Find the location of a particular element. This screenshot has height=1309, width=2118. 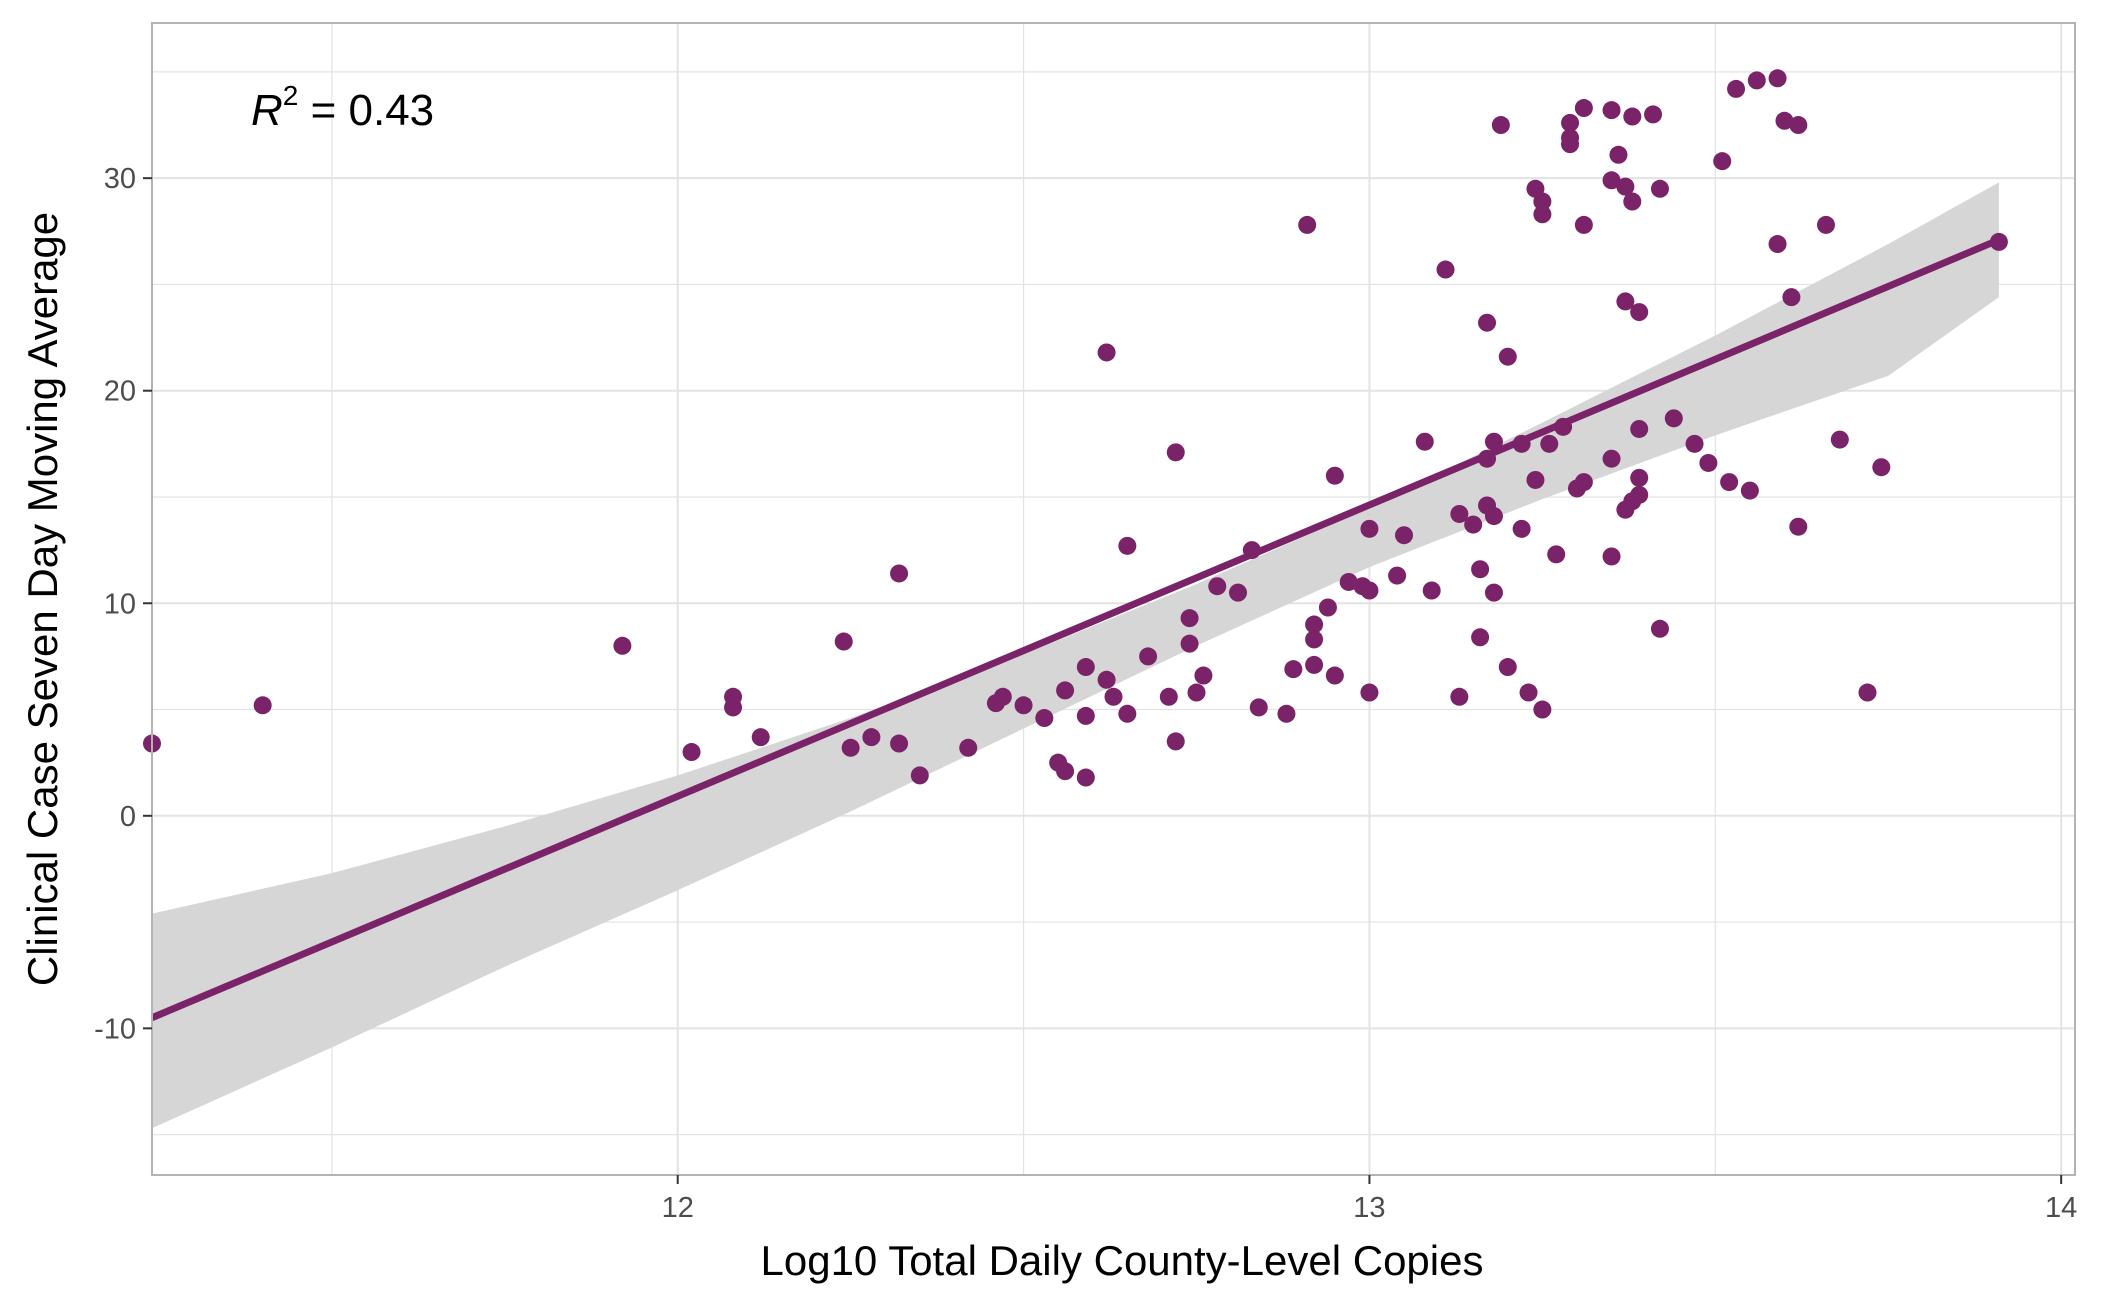

y-tick-label: 30 is located at coordinates (120, 179).